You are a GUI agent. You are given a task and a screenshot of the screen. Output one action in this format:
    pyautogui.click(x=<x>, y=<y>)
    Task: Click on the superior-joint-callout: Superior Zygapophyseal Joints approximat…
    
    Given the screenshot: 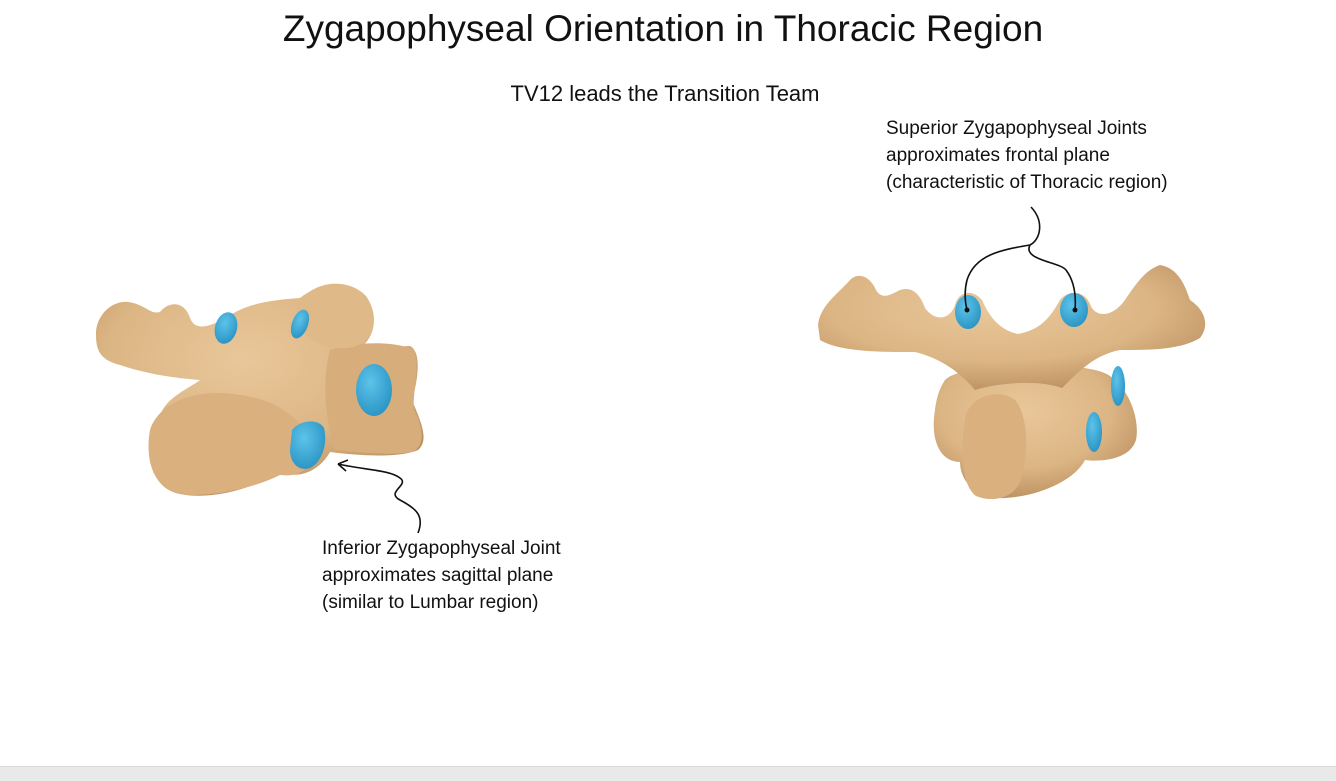 What is the action you would take?
    pyautogui.click(x=1027, y=155)
    